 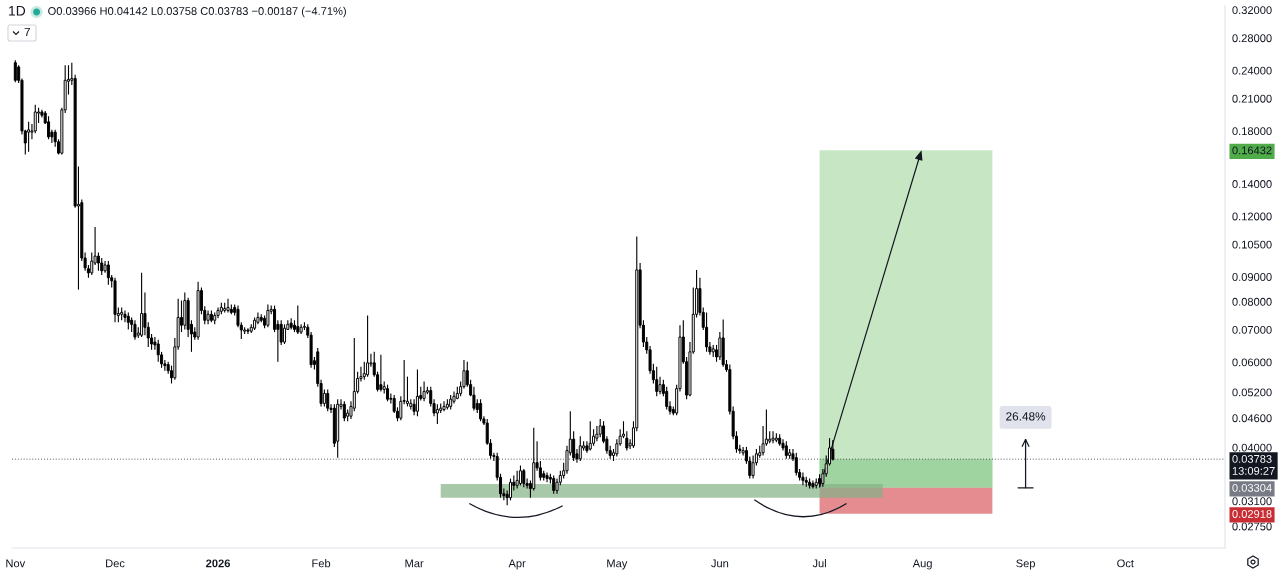 I want to click on y-tick-label: 0.08000, so click(x=1252, y=301).